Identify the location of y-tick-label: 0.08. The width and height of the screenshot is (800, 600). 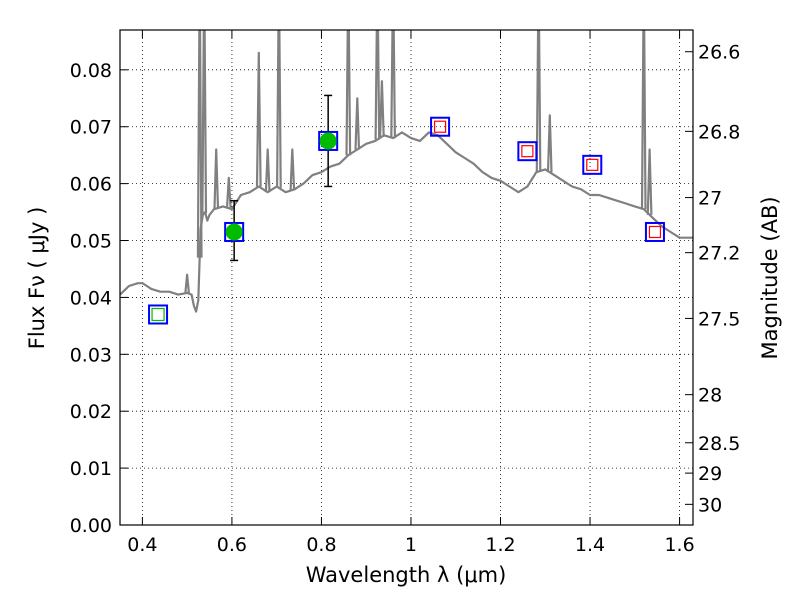
(91, 71).